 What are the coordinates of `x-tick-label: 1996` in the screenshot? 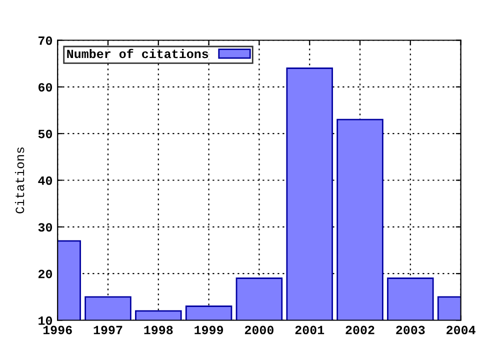 It's located at (57, 330).